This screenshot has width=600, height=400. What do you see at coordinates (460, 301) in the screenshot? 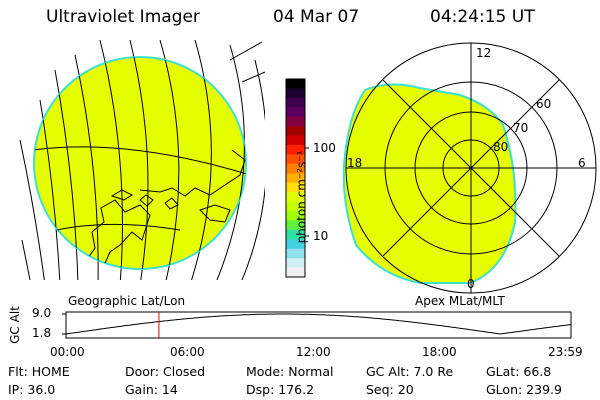
I see `apex-label: Apex MLat/MLT` at bounding box center [460, 301].